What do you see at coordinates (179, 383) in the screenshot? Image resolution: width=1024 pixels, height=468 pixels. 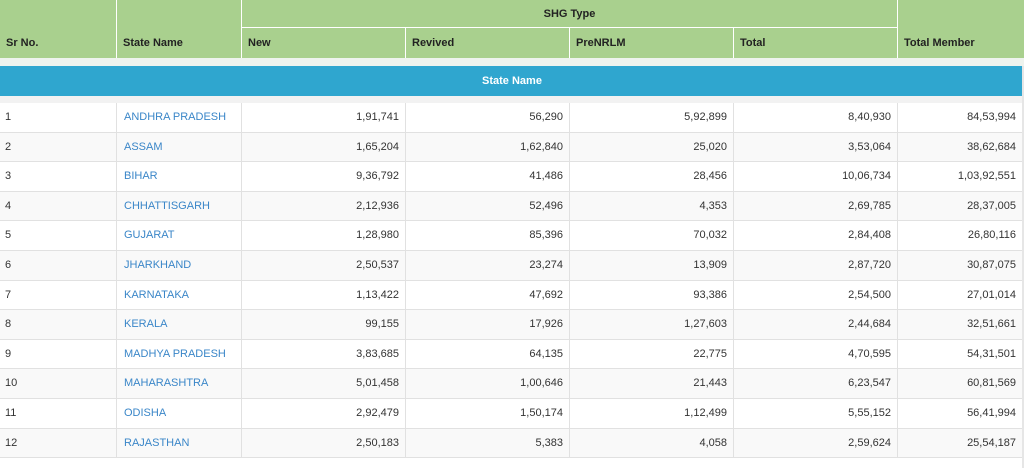 I see `state-name-link: MAHARASHTRA` at bounding box center [179, 383].